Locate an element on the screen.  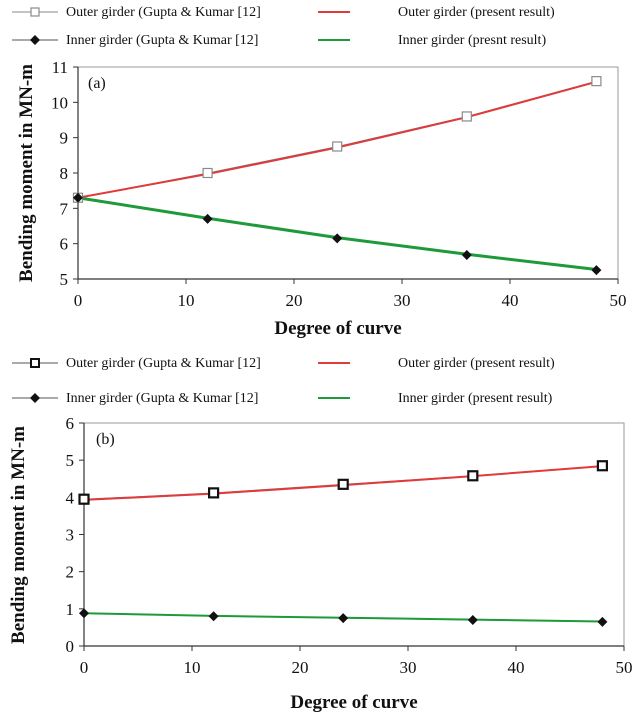
series-connector is located at coordinates (337, 139).